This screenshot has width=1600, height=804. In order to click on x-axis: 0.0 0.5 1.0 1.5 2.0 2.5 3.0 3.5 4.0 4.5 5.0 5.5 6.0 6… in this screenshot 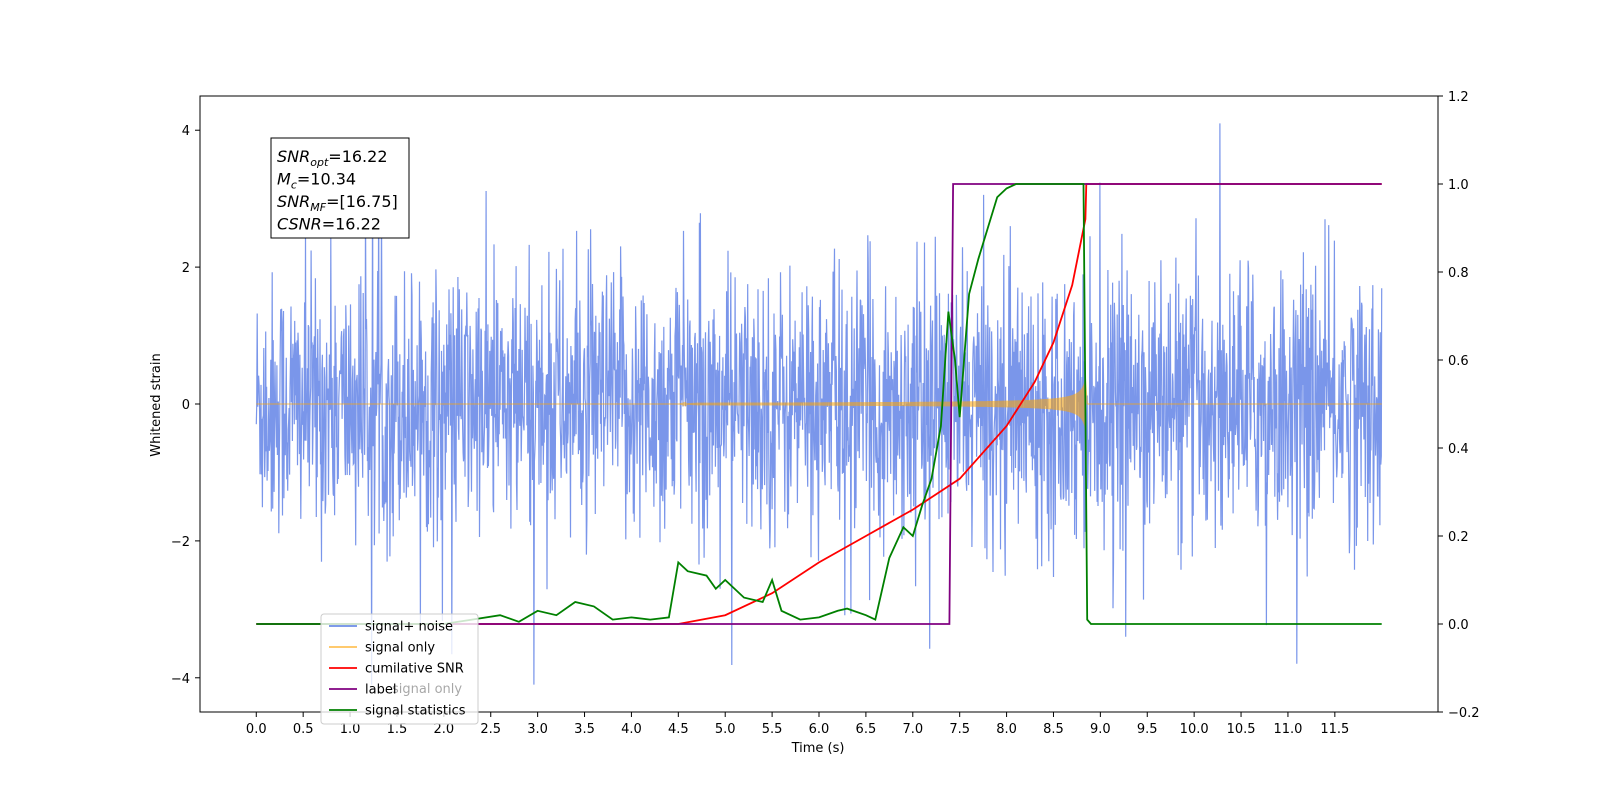, I will do `click(797, 724)`.